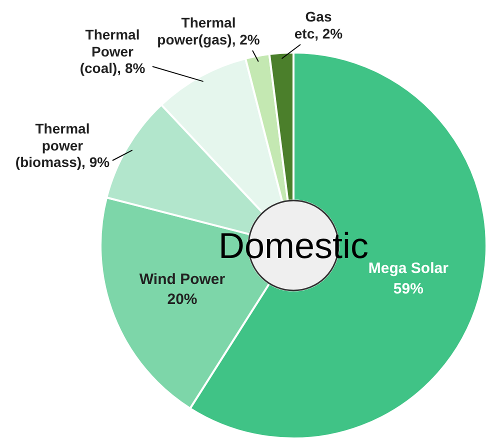 This screenshot has width=486, height=438. What do you see at coordinates (182, 299) in the screenshot?
I see `data-label: 20%` at bounding box center [182, 299].